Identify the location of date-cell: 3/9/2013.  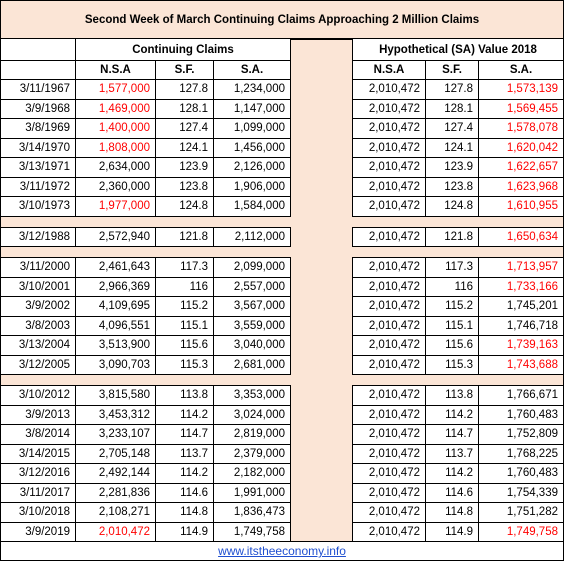
(38, 414).